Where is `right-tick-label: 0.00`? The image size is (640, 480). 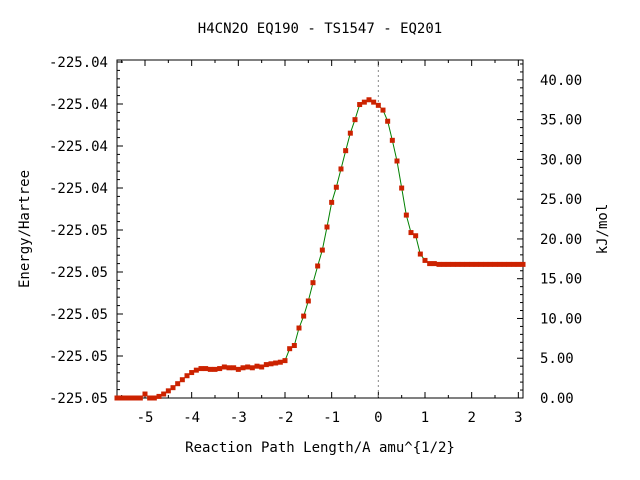 right-tick-label: 0.00 is located at coordinates (557, 399).